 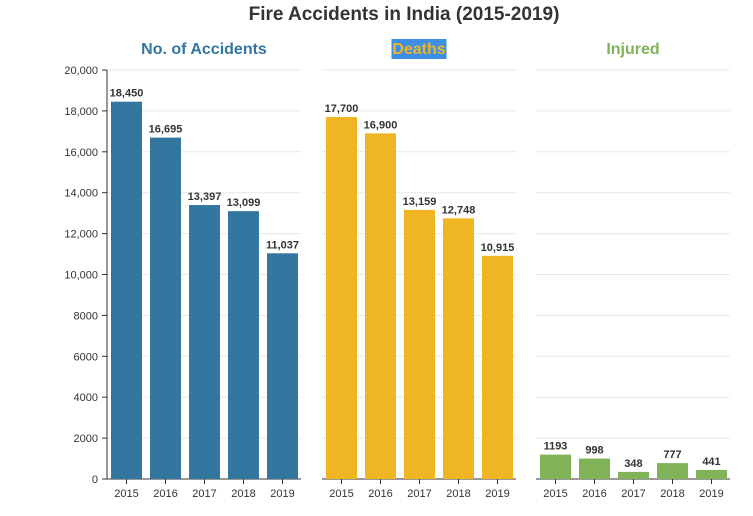 What do you see at coordinates (86, 439) in the screenshot?
I see `y-tick-label: 2000` at bounding box center [86, 439].